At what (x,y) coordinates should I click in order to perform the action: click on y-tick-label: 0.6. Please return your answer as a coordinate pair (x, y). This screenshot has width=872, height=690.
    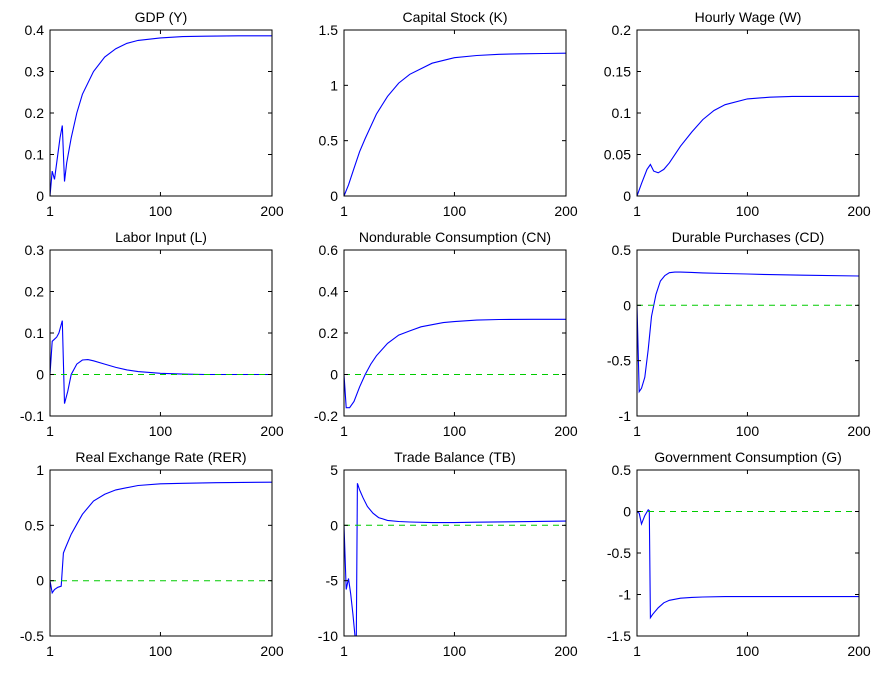
    Looking at the image, I should click on (329, 250).